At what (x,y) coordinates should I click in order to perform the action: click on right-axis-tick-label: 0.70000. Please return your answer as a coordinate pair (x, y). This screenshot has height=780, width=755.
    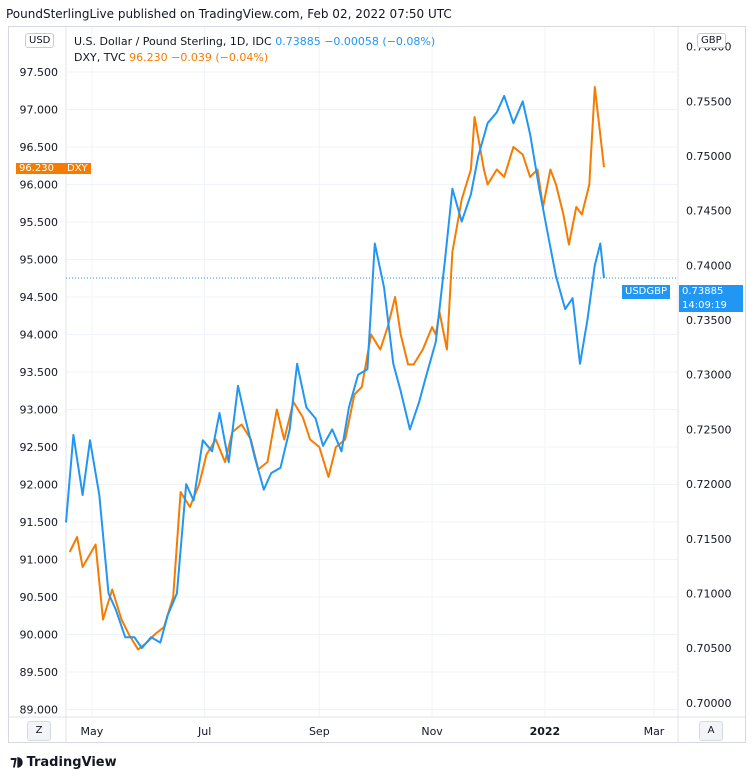
    Looking at the image, I should click on (709, 703).